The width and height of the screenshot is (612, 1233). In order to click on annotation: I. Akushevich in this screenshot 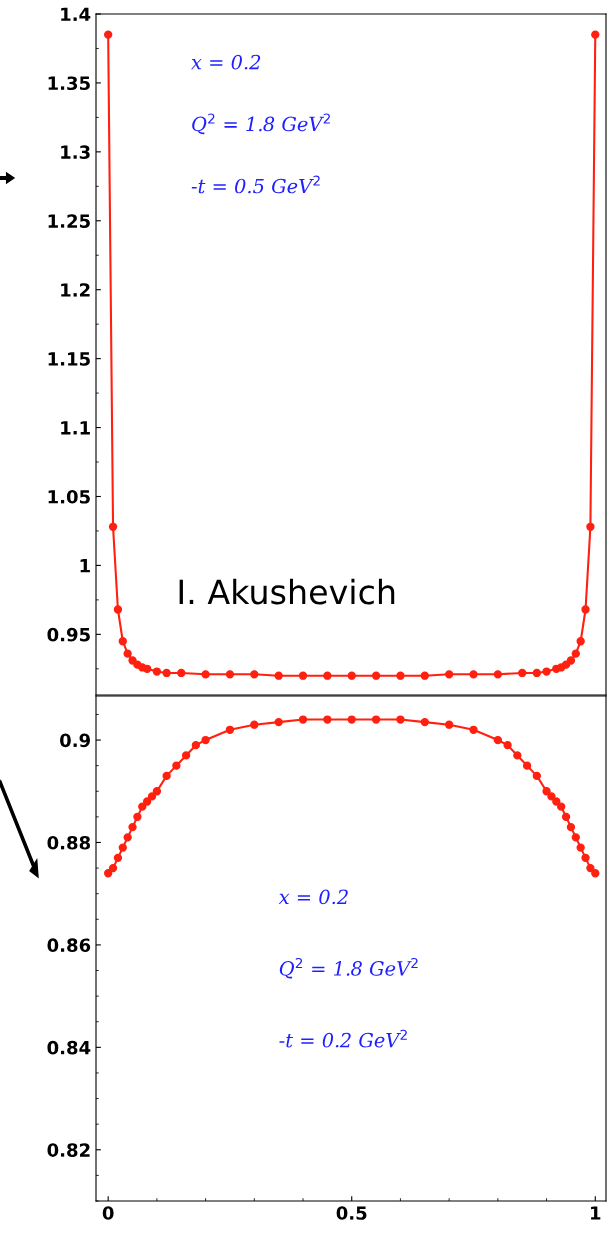, I will do `click(287, 591)`.